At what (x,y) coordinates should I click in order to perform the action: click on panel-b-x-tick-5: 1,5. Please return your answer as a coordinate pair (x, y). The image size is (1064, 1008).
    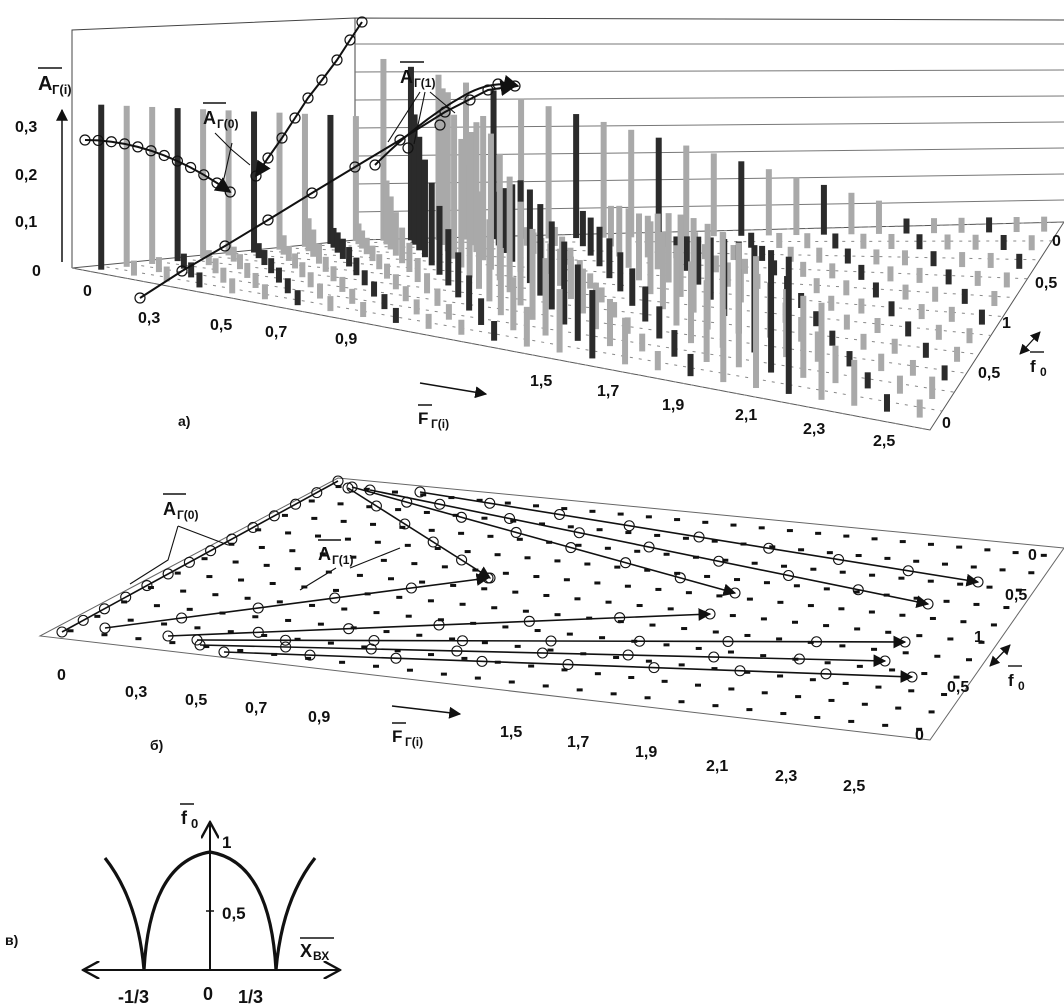
    Looking at the image, I should click on (511, 732).